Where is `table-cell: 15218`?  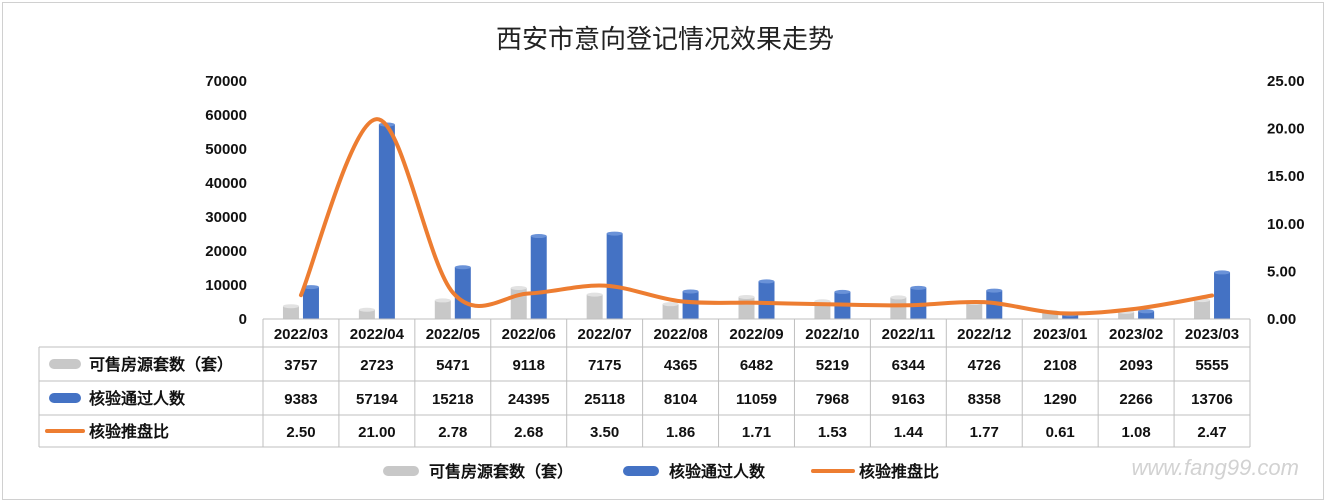
table-cell: 15218 is located at coordinates (453, 399).